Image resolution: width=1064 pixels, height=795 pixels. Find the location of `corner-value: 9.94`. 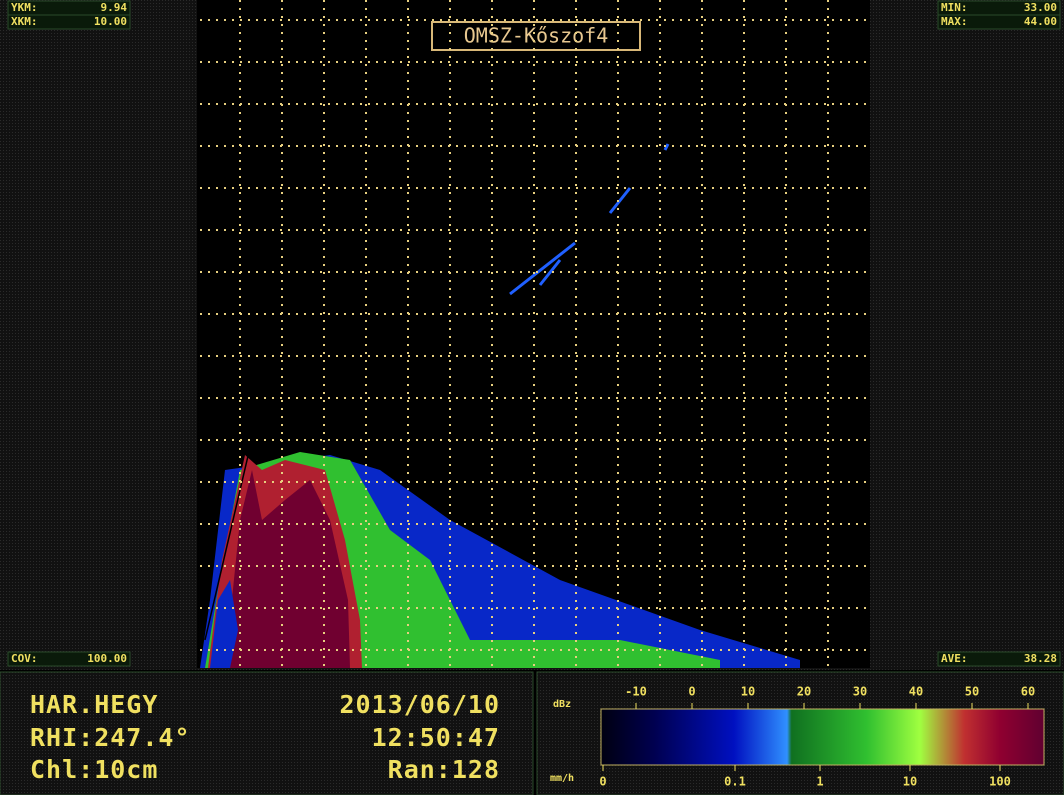

corner-value: 9.94 is located at coordinates (114, 7).